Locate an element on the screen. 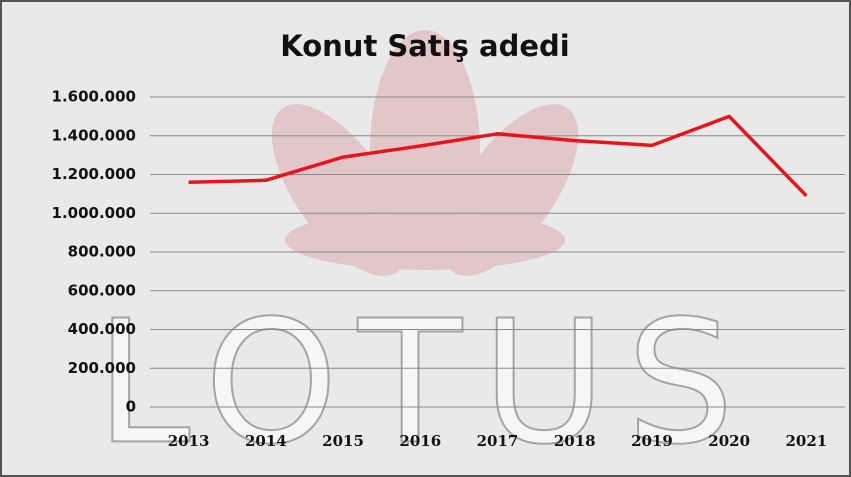 Image resolution: width=851 pixels, height=477 pixels. x-tick-label: 2014 is located at coordinates (266, 441).